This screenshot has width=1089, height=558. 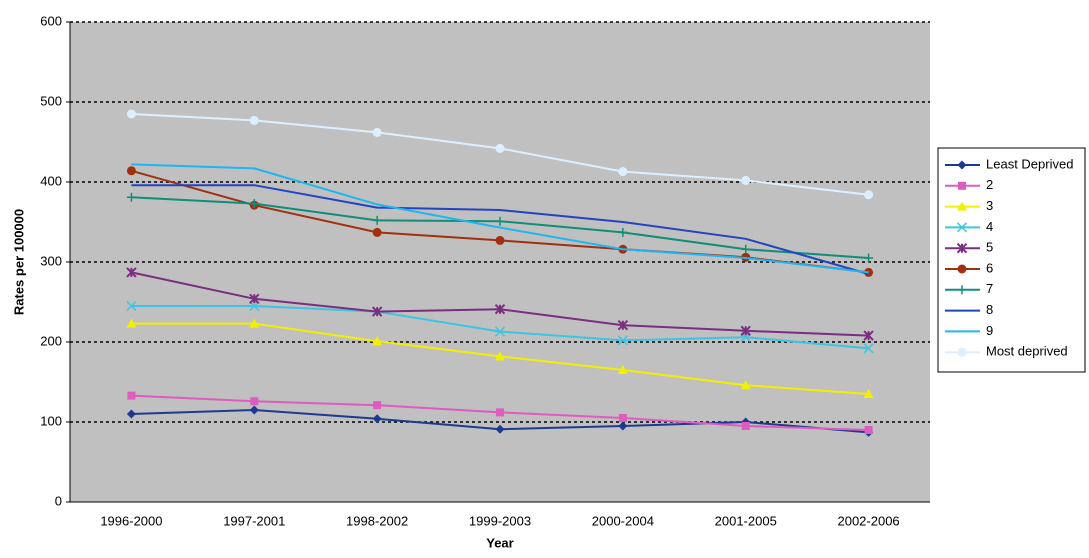 What do you see at coordinates (989, 288) in the screenshot?
I see `legend-label: 7` at bounding box center [989, 288].